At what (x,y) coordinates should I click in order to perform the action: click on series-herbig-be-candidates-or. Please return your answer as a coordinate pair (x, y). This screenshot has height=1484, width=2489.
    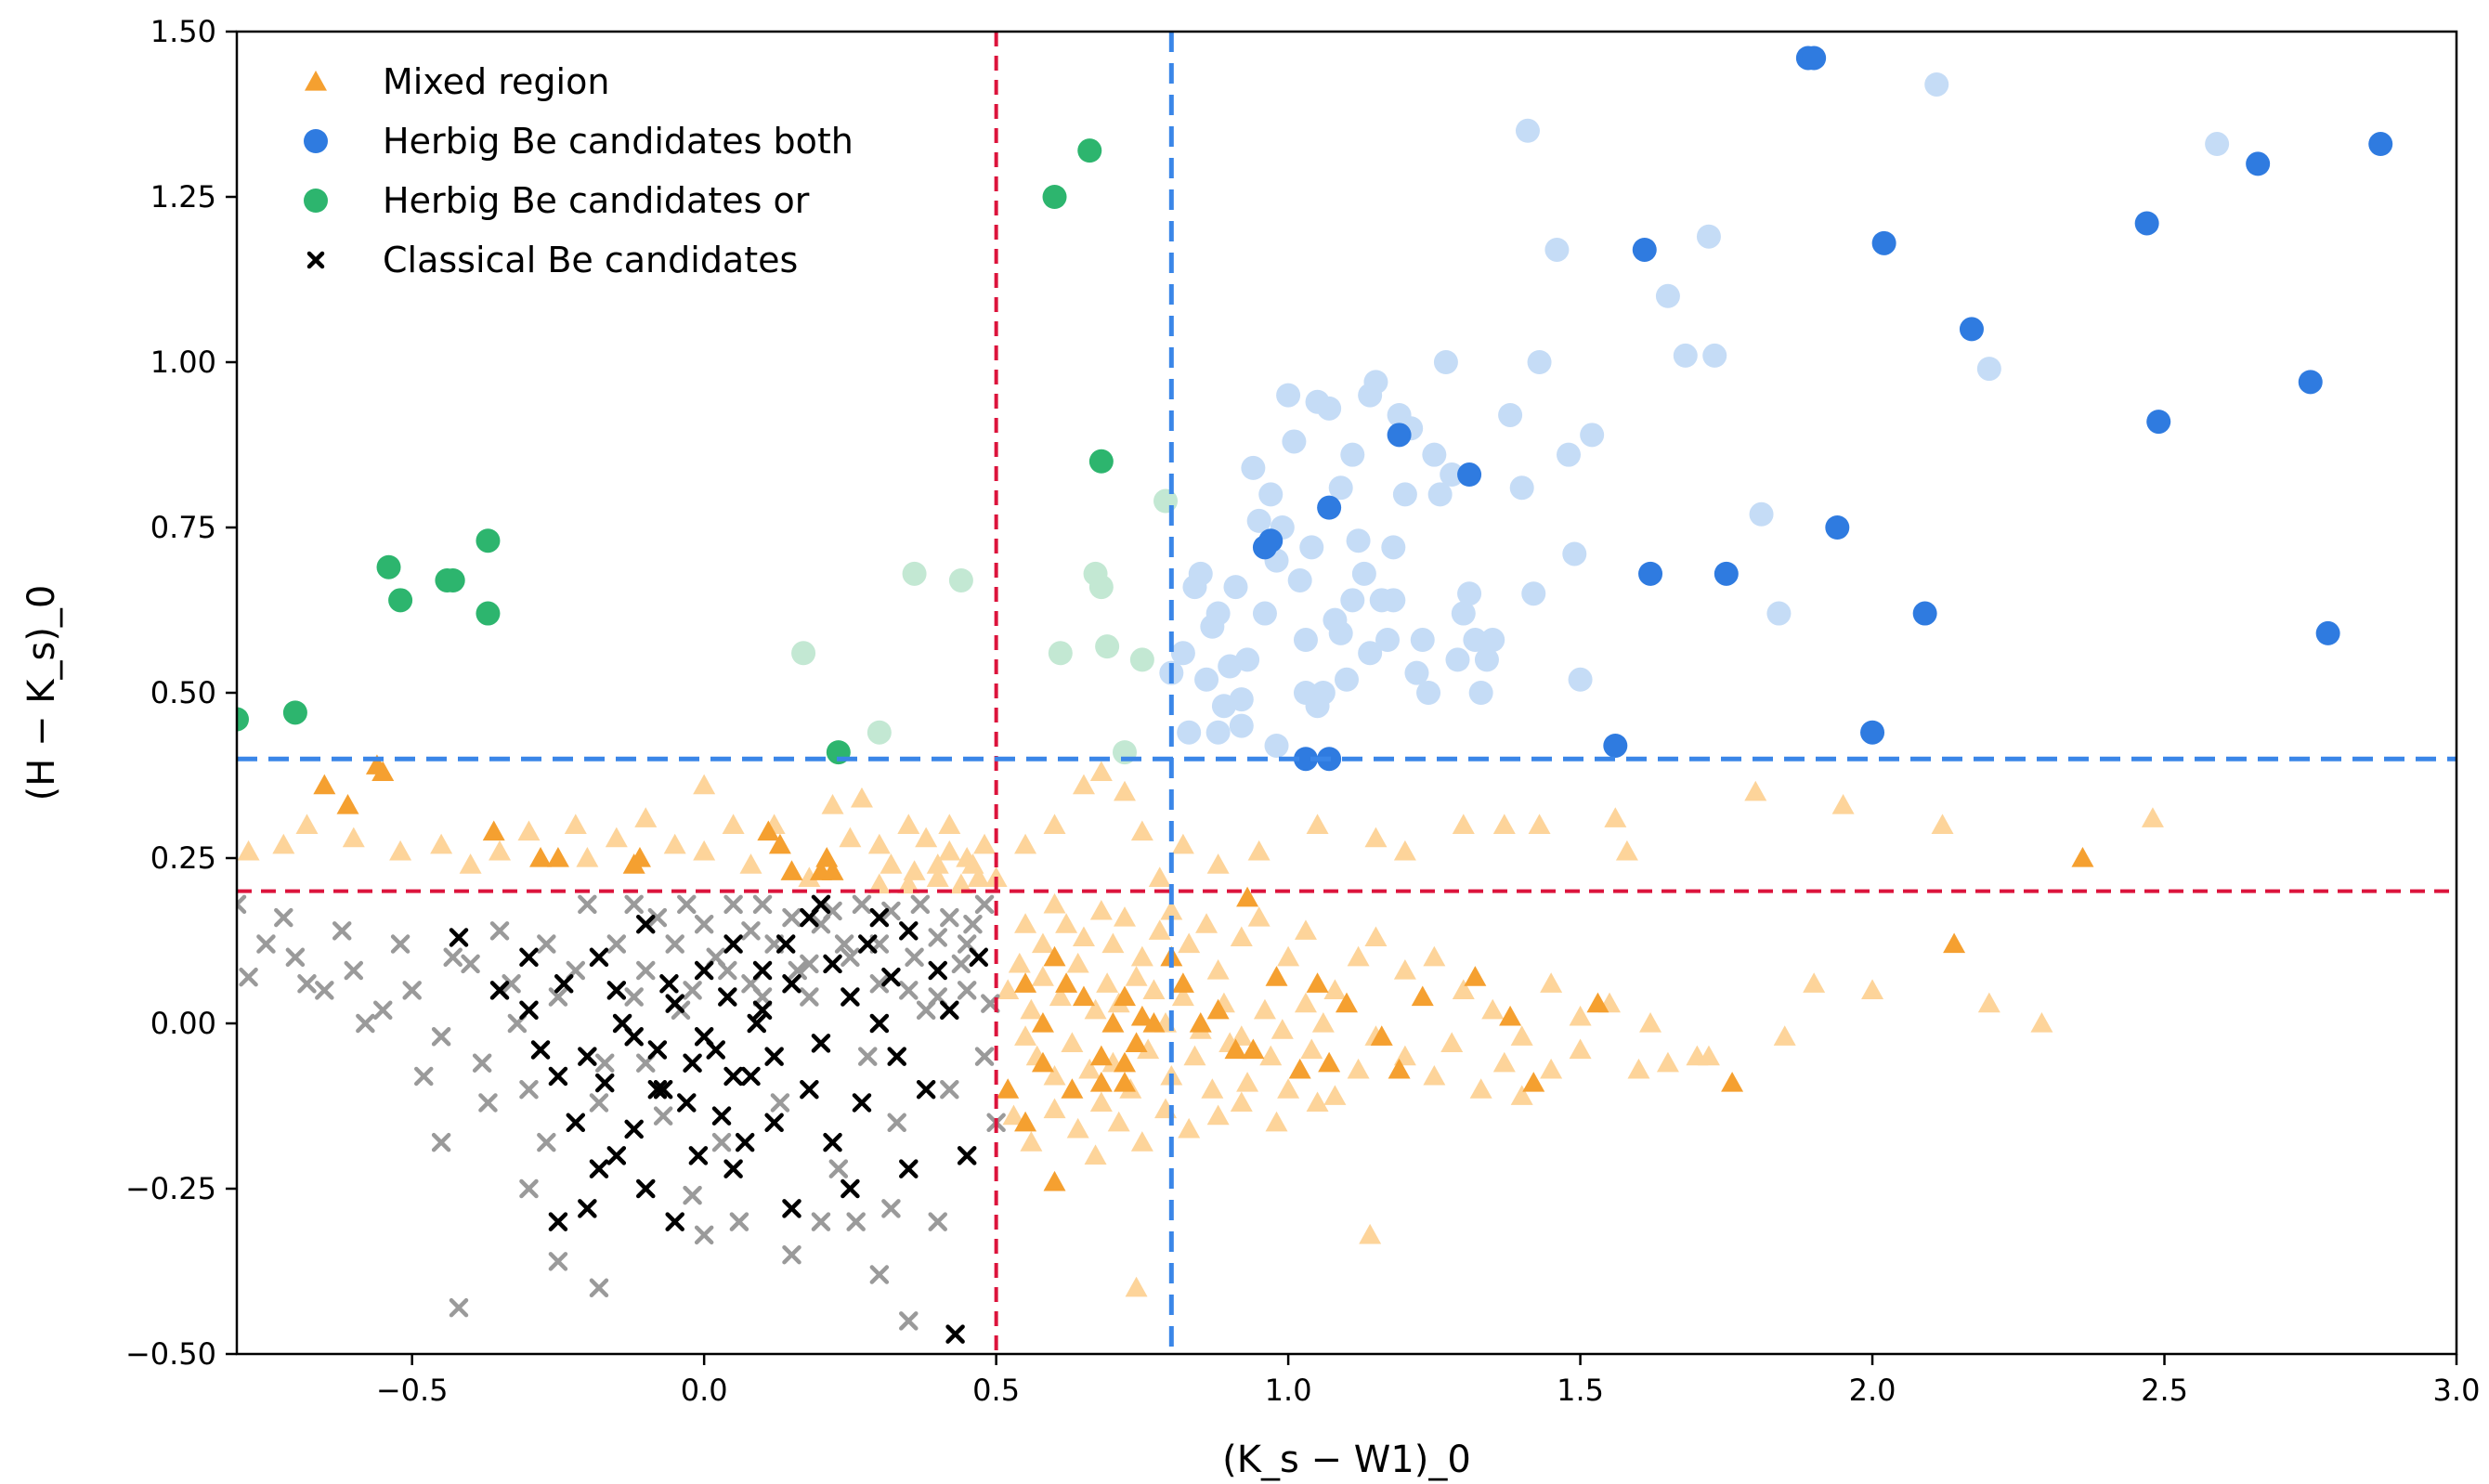
    Looking at the image, I should click on (675, 451).